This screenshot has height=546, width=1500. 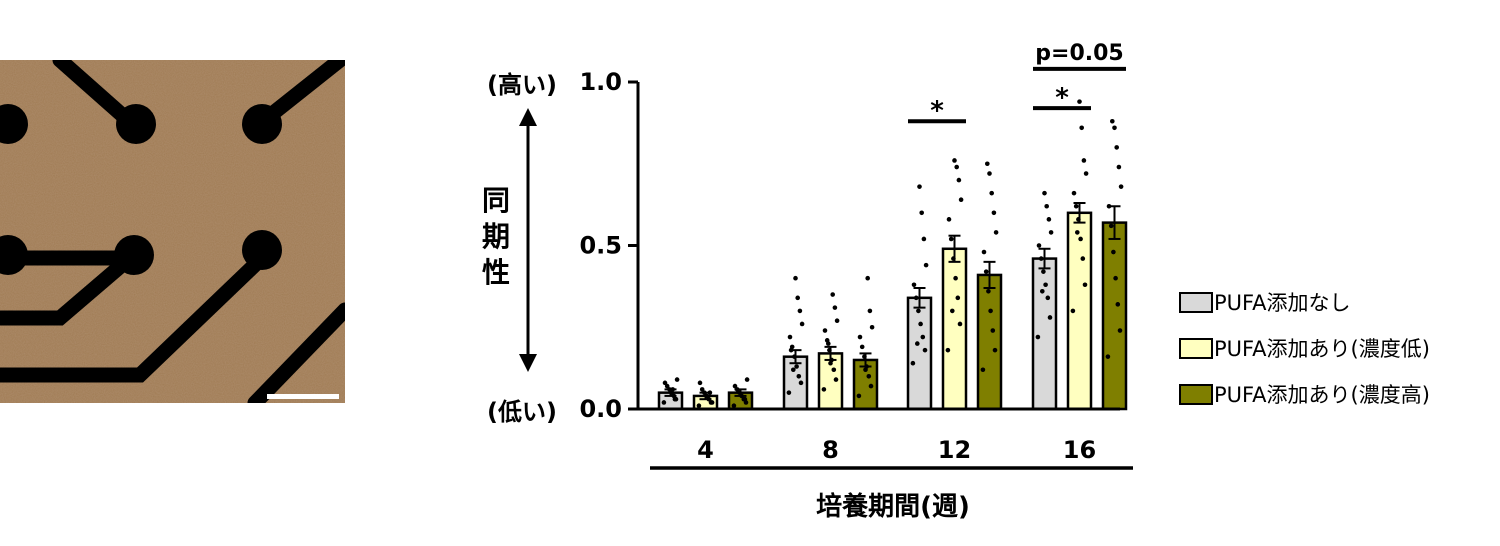 What do you see at coordinates (1322, 349) in the screenshot?
I see `legend-label: PUFA添加あり(濃度低)` at bounding box center [1322, 349].